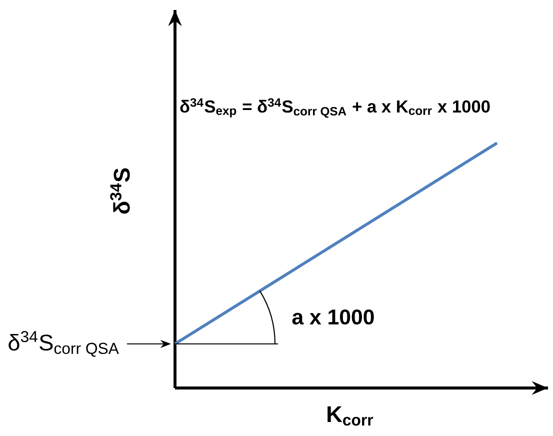 The width and height of the screenshot is (553, 436). Describe the element at coordinates (120, 191) in the screenshot. I see `y-axis-title: δ$^{34}$S` at that location.